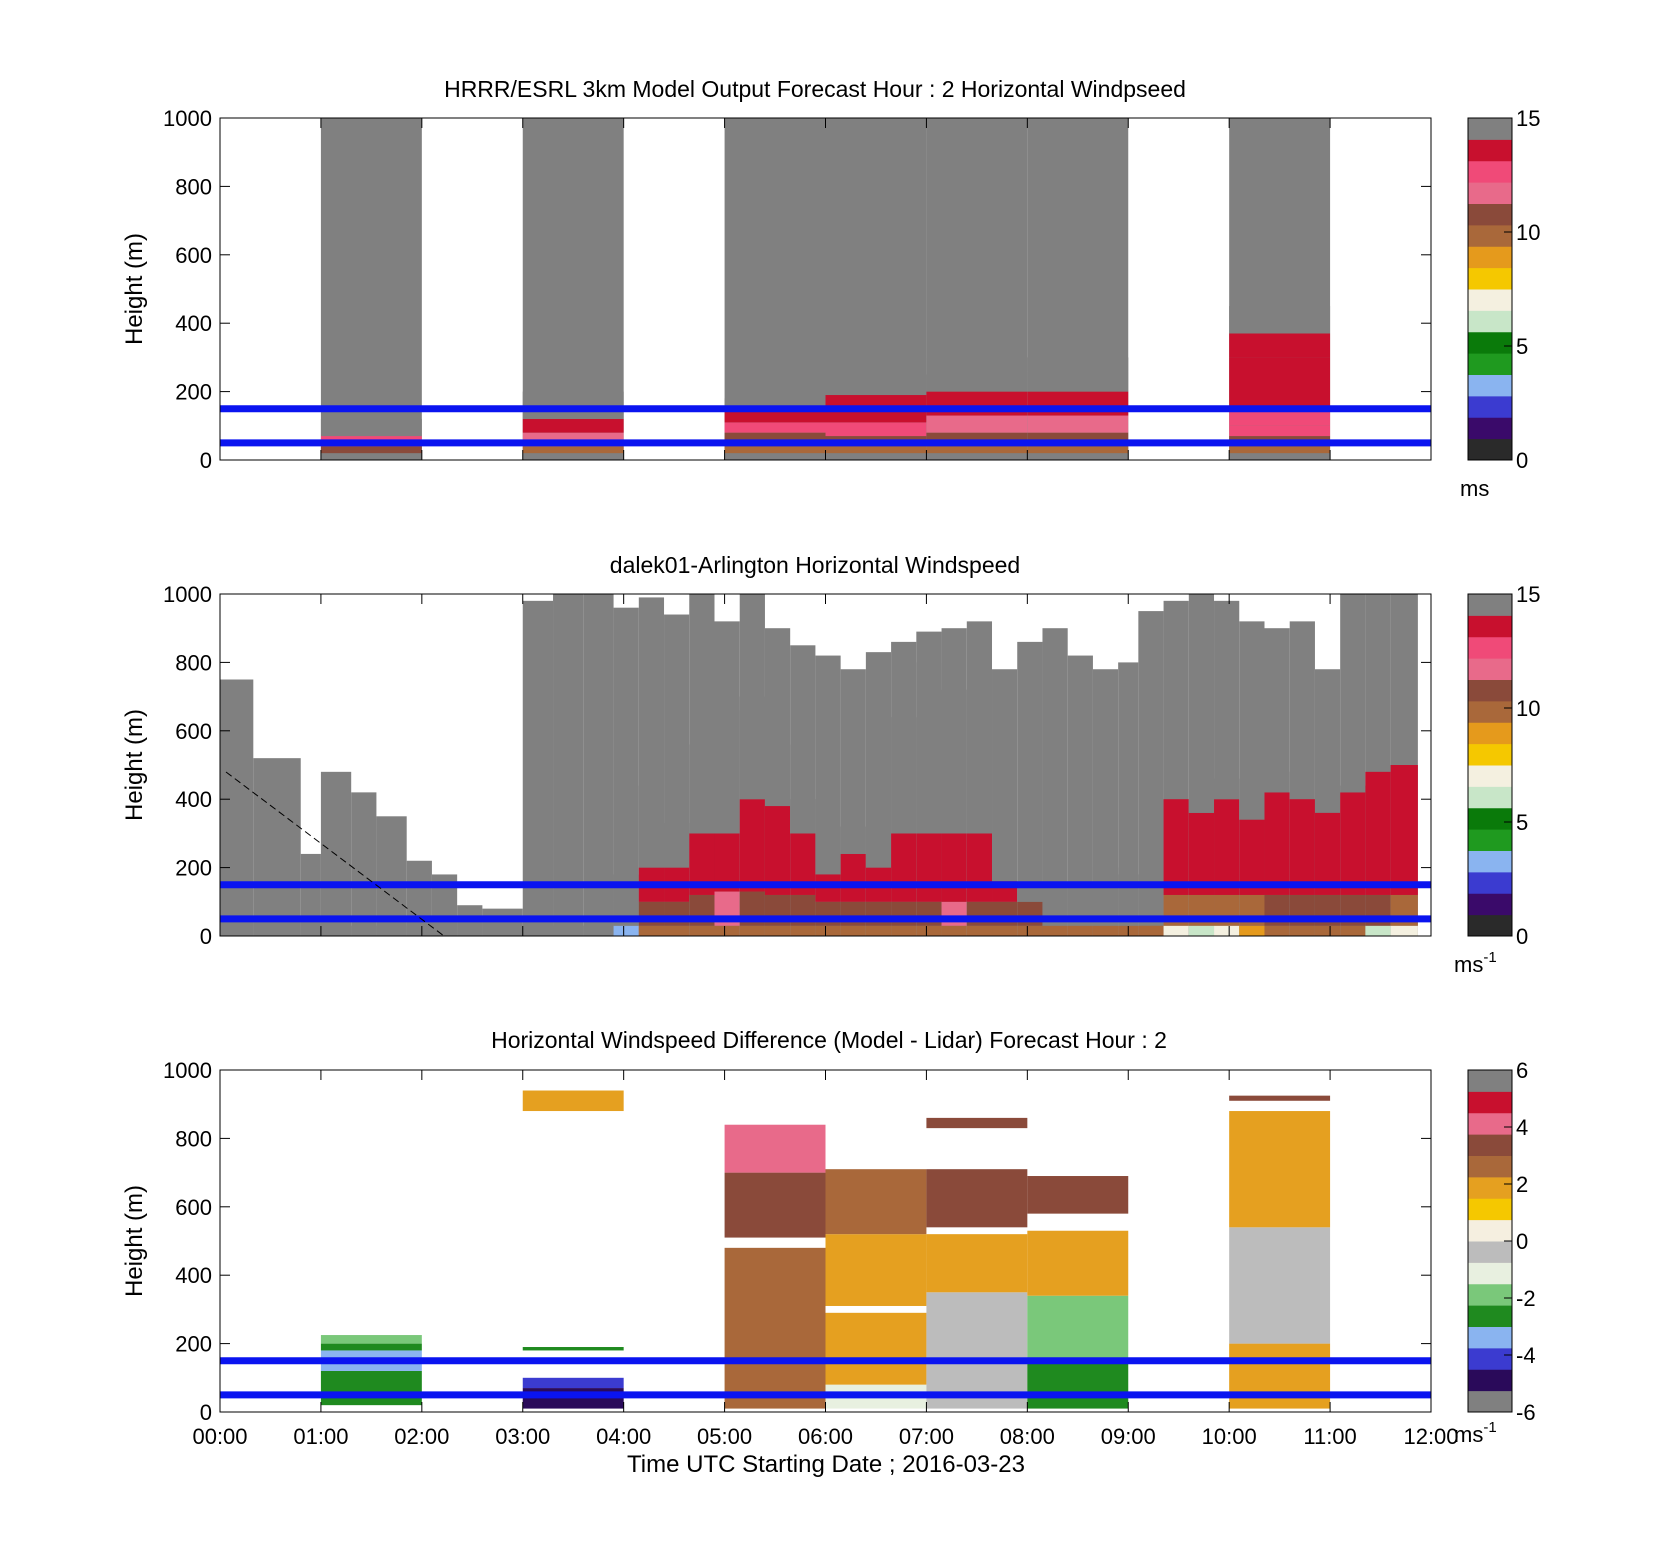 This screenshot has width=1680, height=1561. Describe the element at coordinates (187, 118) in the screenshot. I see `model-y-tick-label-5: 1000` at that location.